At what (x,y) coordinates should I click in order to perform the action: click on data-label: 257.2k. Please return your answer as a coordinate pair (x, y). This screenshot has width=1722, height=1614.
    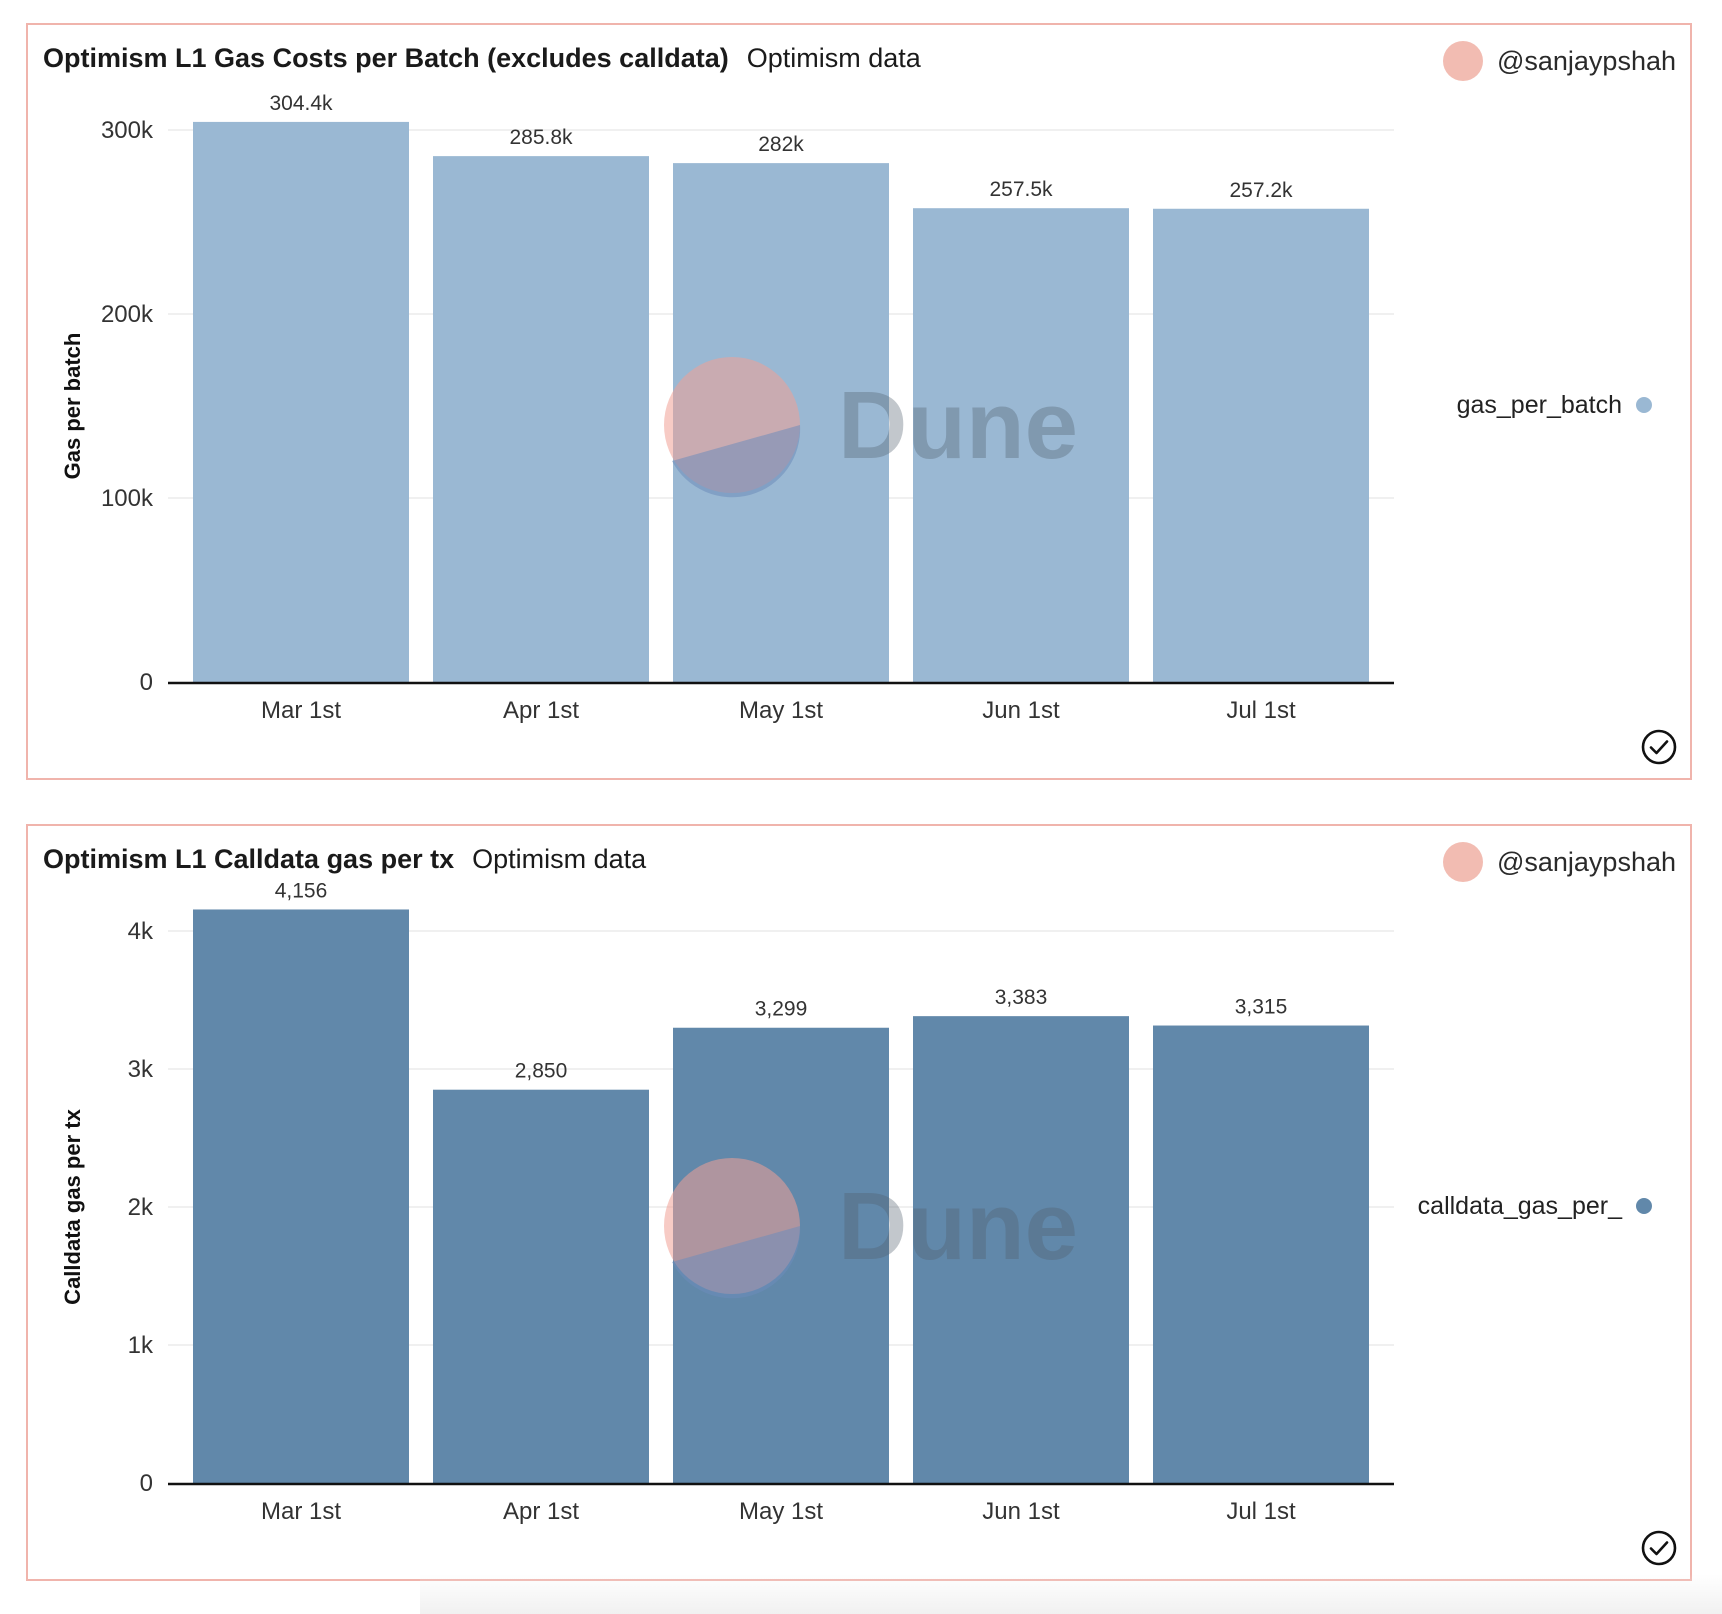
    Looking at the image, I should click on (1261, 190).